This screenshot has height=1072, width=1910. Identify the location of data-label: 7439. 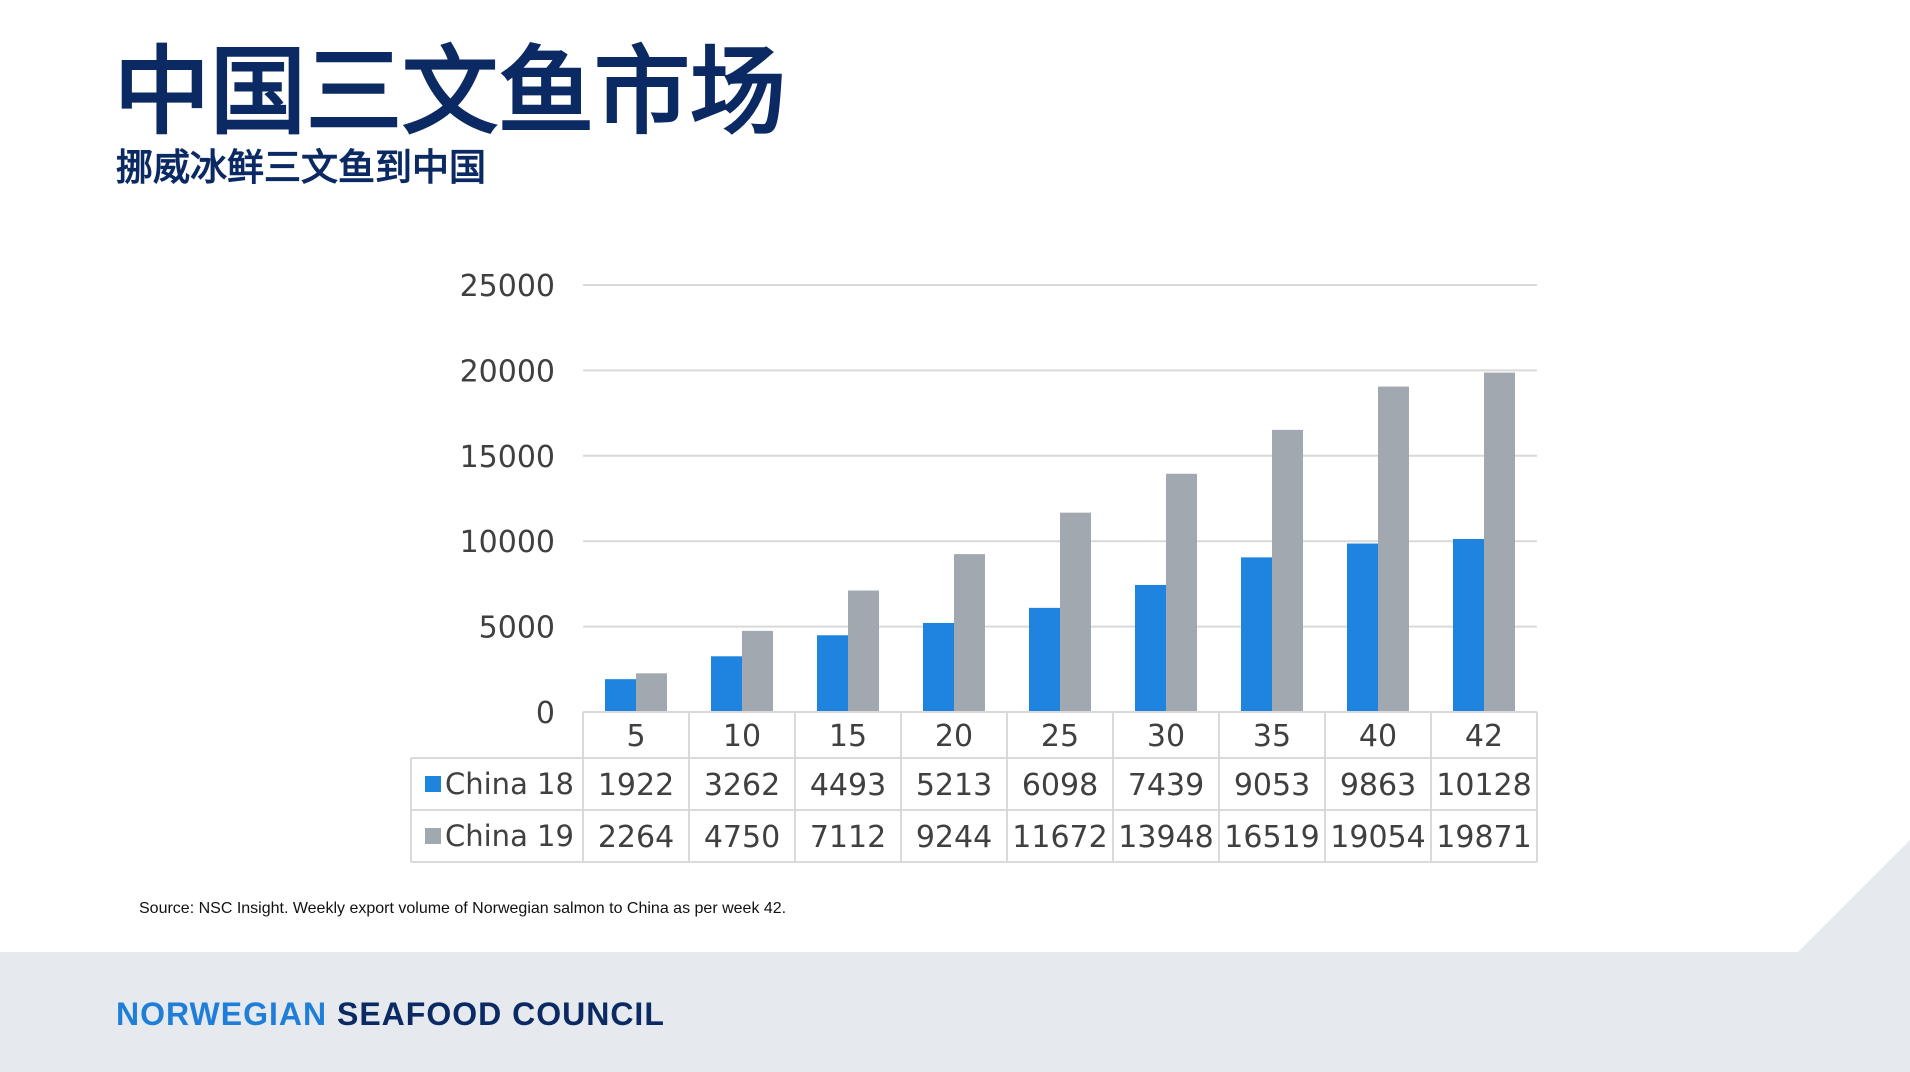
(1166, 785).